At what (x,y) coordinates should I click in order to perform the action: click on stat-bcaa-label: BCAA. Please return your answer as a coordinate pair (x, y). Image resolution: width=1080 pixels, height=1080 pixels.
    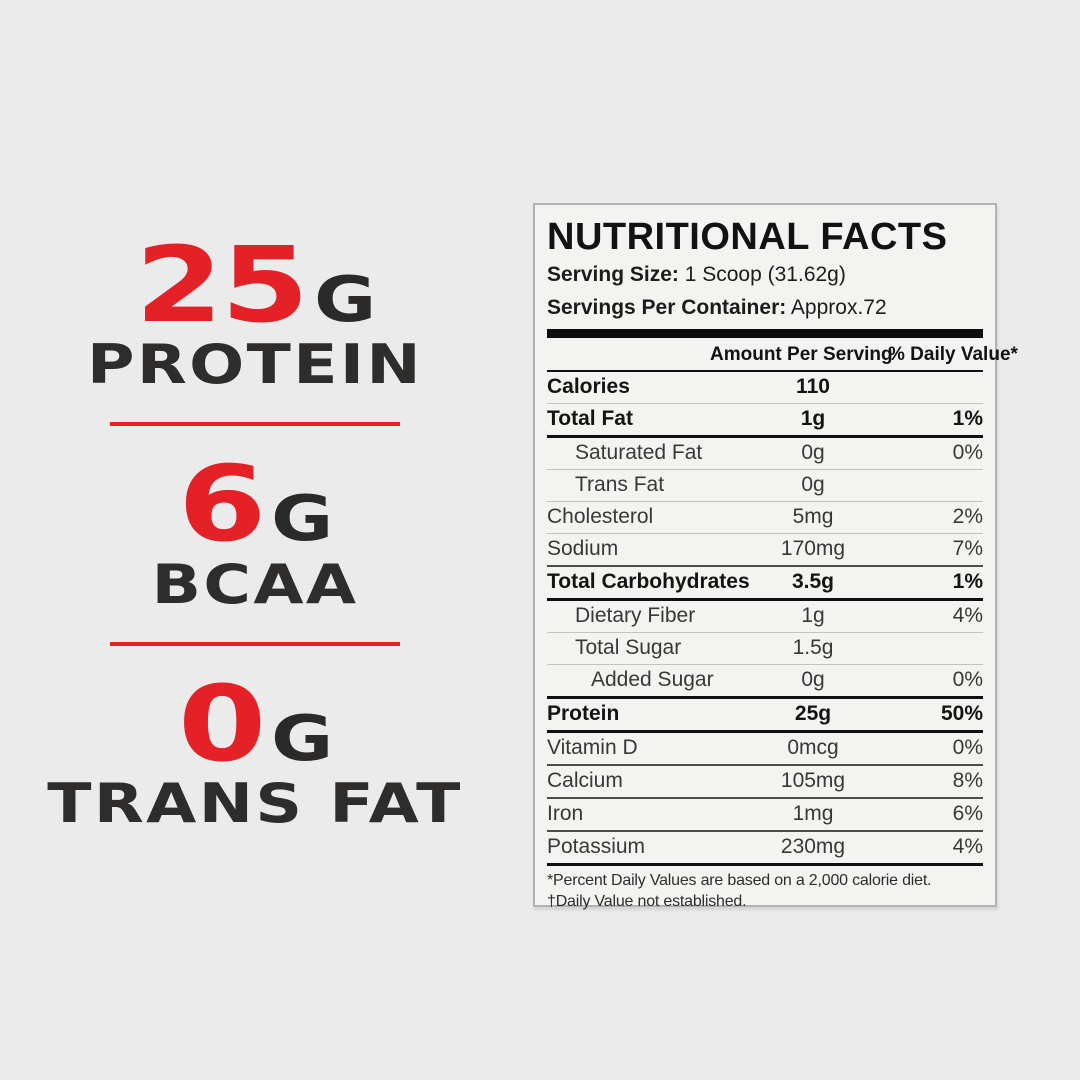
    Looking at the image, I should click on (255, 584).